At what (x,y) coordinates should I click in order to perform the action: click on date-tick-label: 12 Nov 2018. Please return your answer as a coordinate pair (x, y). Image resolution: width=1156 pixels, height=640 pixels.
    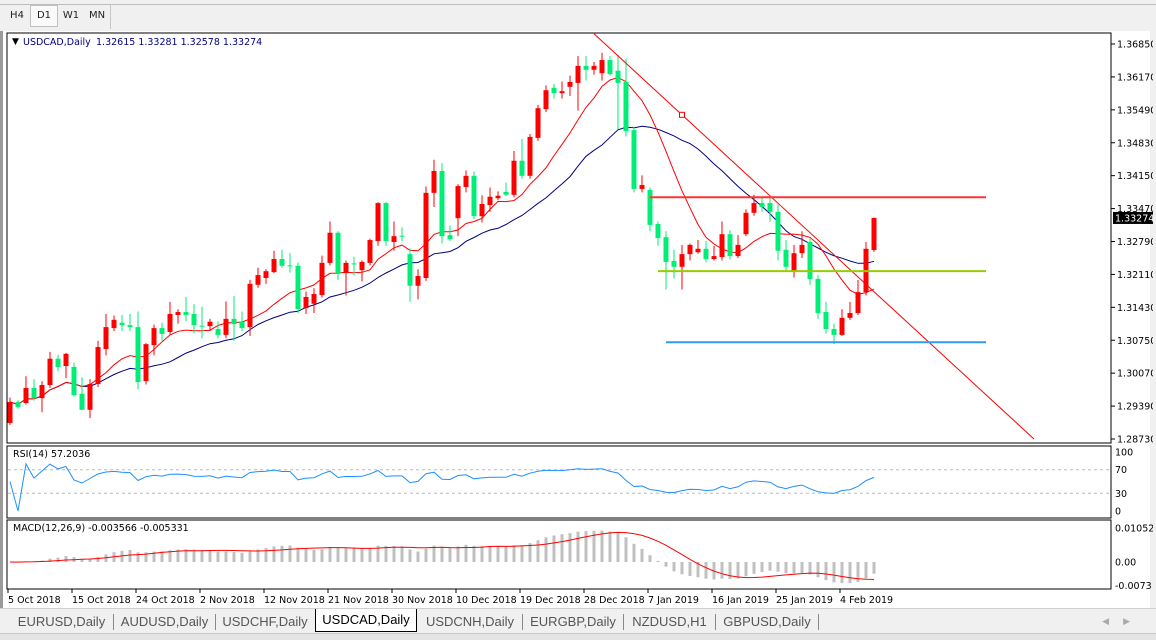
    Looking at the image, I should click on (294, 600).